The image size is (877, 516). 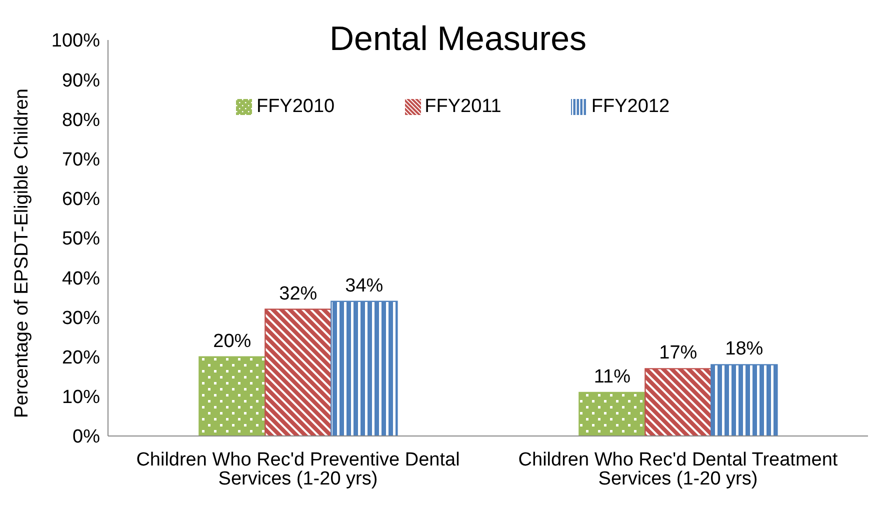 I want to click on legend-label: FFY2011, so click(x=463, y=106).